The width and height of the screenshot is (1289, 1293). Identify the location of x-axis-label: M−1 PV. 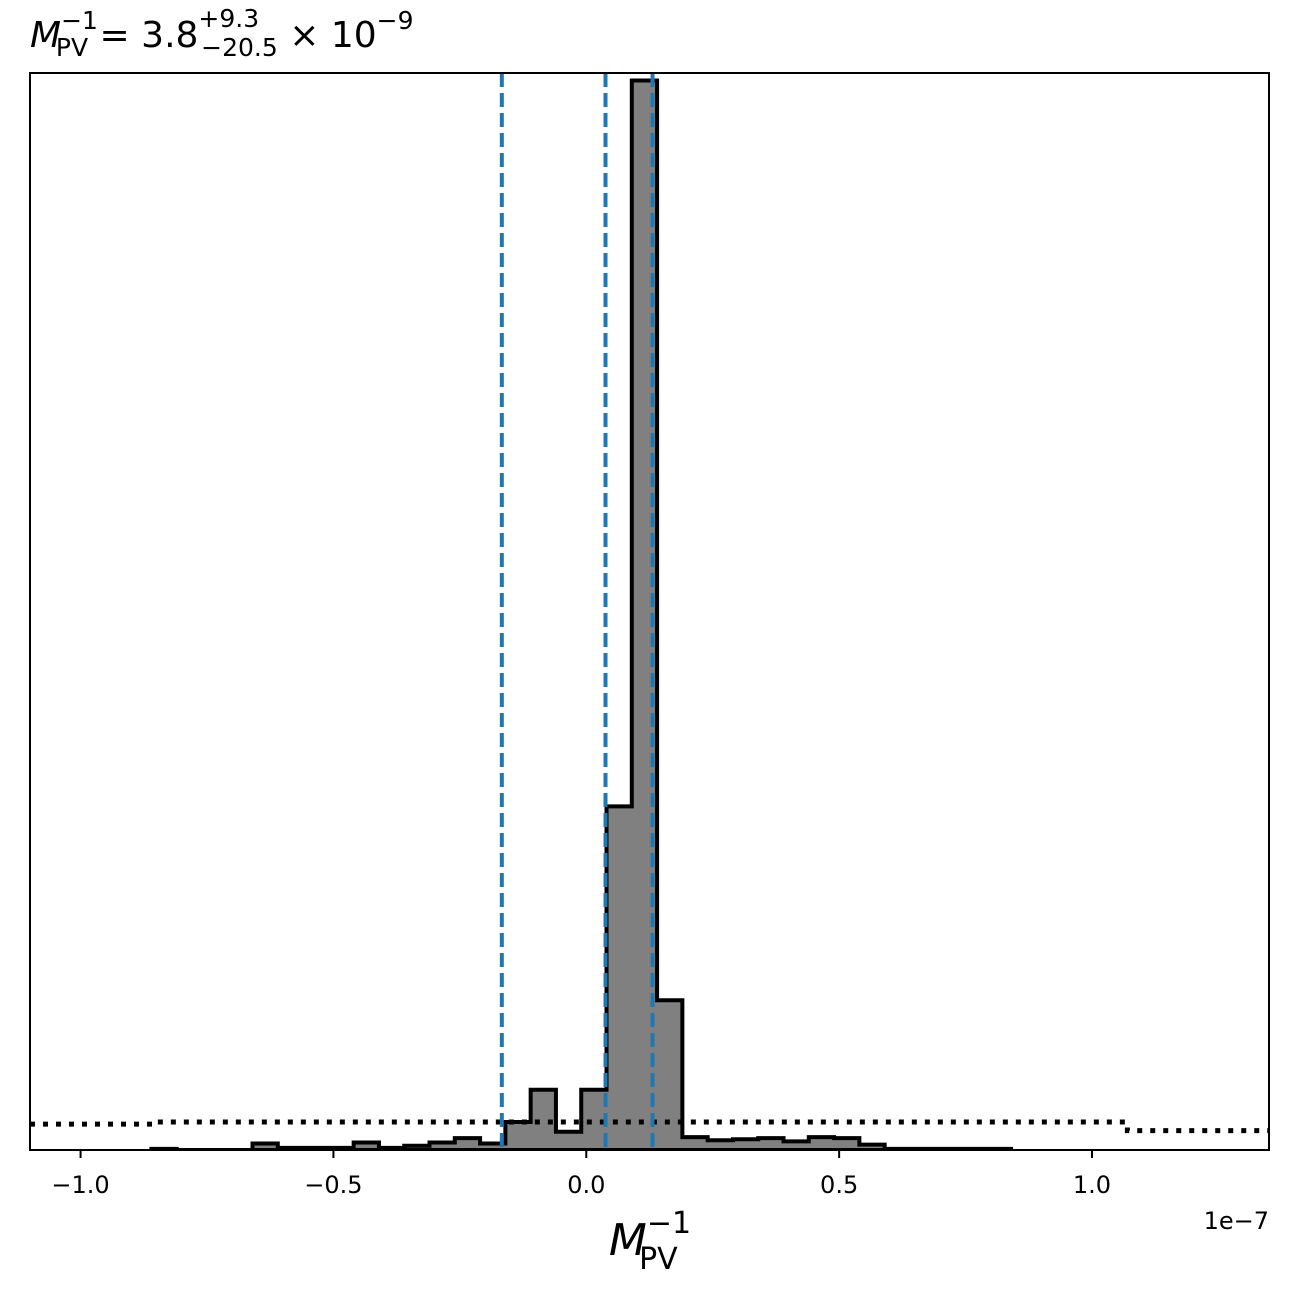
(650, 1241).